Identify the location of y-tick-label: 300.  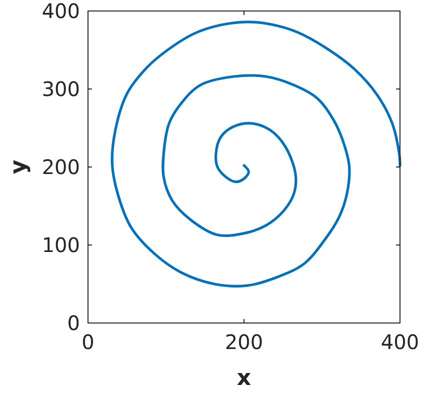
(61, 89).